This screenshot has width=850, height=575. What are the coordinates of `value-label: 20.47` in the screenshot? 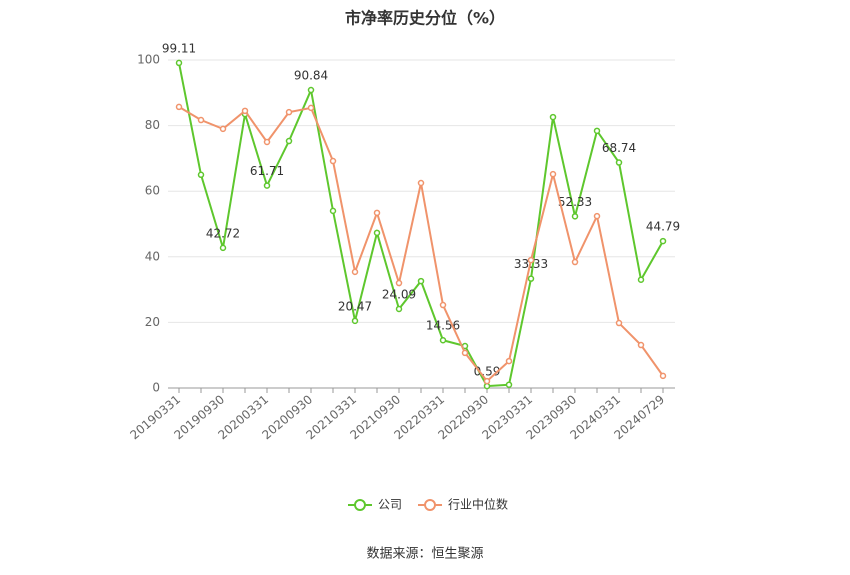 It's located at (355, 306).